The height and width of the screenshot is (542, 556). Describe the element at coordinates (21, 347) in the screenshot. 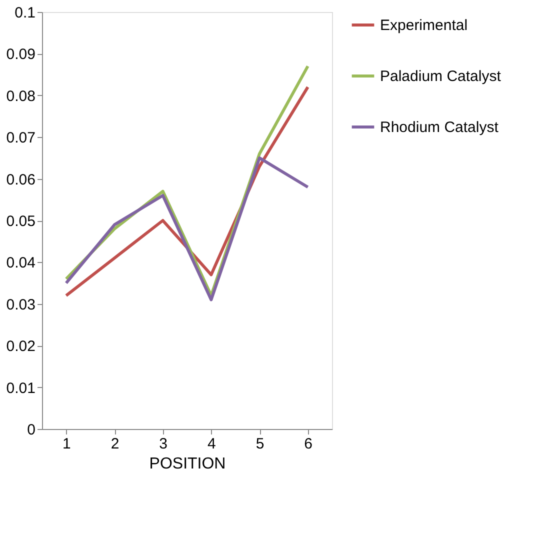

I see `y-tick-label: 0.02` at that location.